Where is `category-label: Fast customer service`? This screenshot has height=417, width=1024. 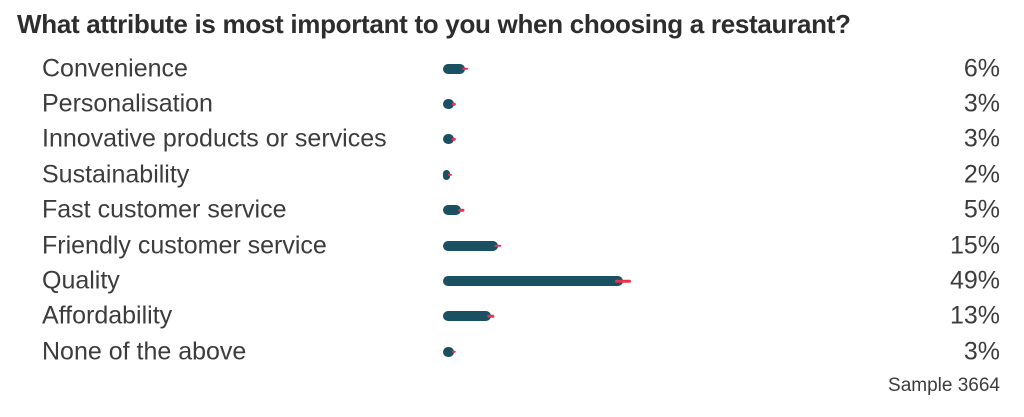 category-label: Fast customer service is located at coordinates (164, 209).